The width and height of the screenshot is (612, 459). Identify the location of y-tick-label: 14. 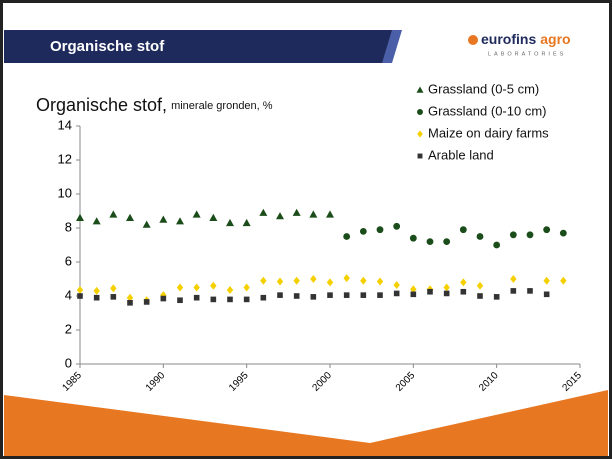
(65, 124).